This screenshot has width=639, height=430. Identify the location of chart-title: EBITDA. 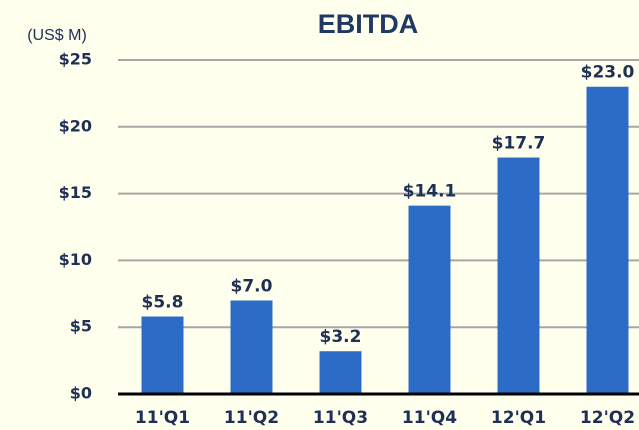
(368, 24).